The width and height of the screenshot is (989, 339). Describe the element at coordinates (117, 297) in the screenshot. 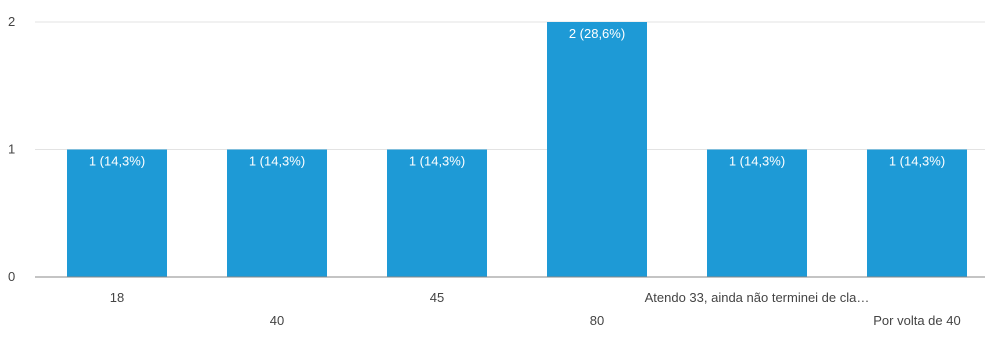

I see `x-category-label: 18` at that location.